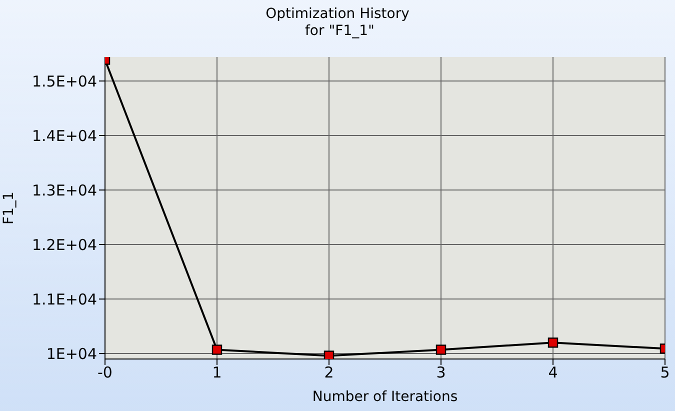 Image resolution: width=675 pixels, height=411 pixels. I want to click on x-axis-title: Number of Iterations, so click(385, 397).